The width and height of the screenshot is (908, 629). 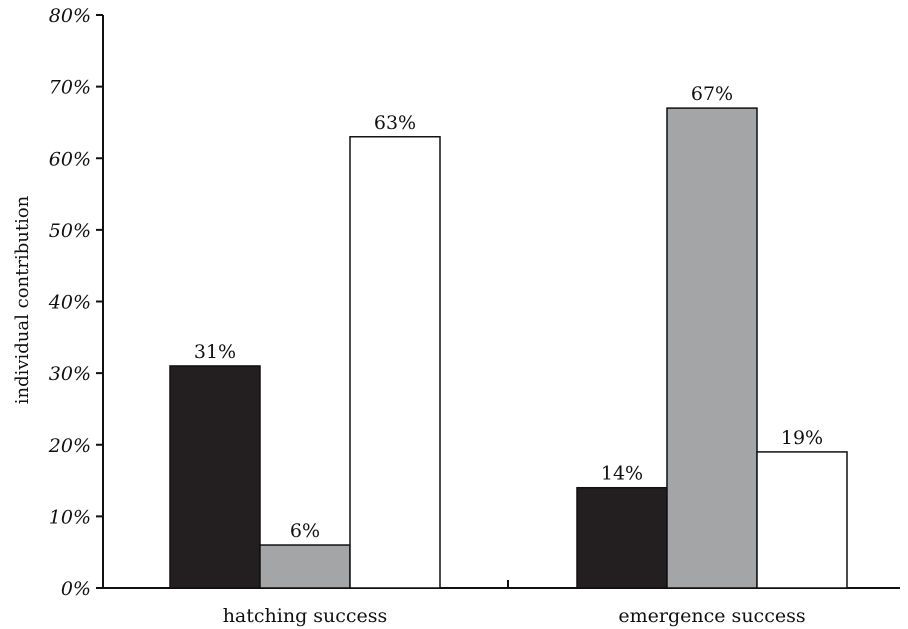 What do you see at coordinates (70, 159) in the screenshot?
I see `y-tick-label: 60%` at bounding box center [70, 159].